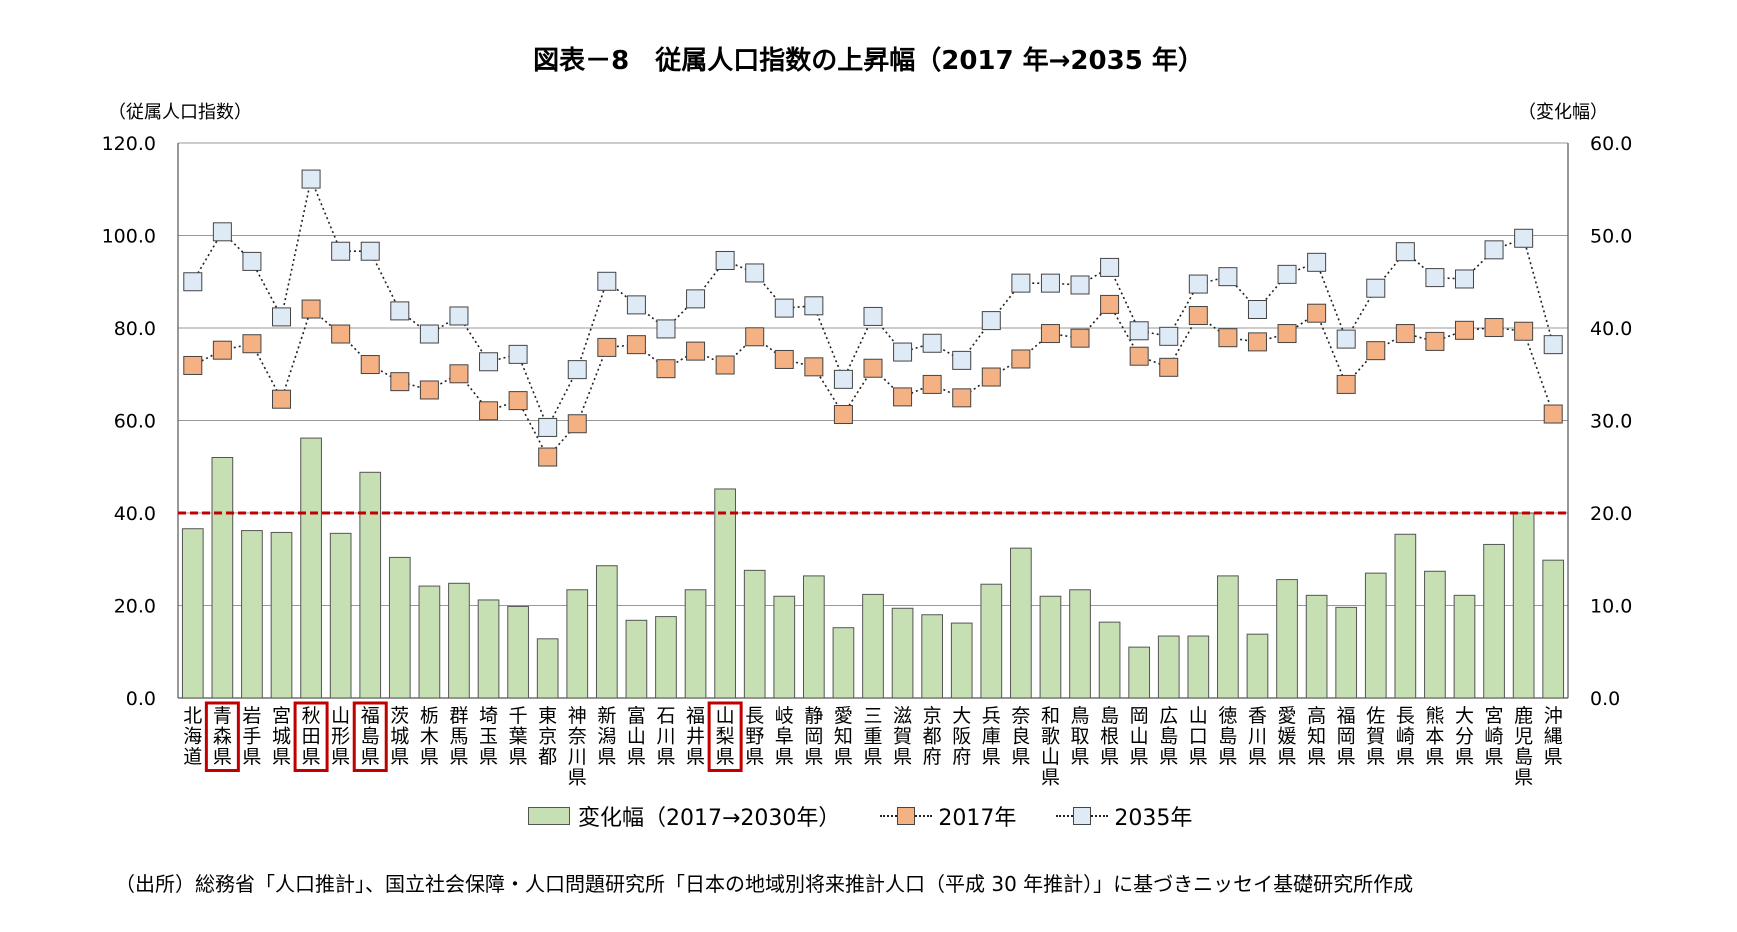  I want to click on right-tick-label: 0.0, so click(1605, 699).